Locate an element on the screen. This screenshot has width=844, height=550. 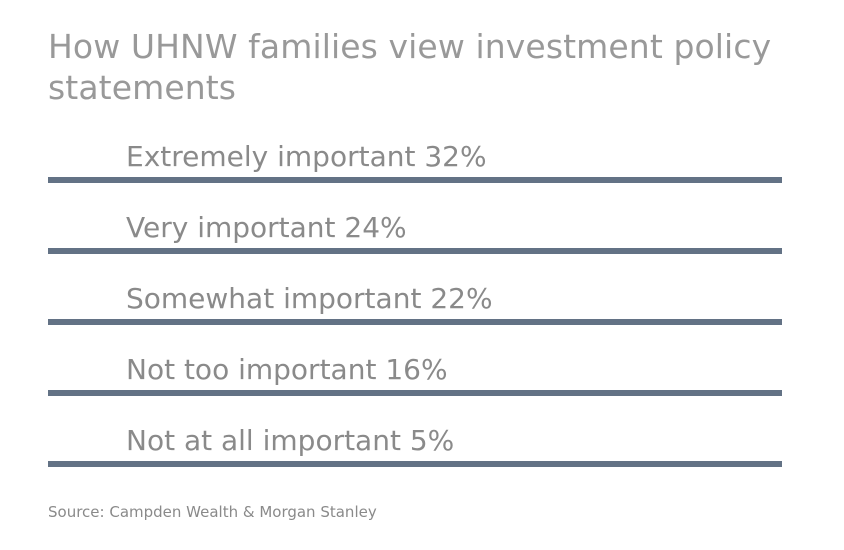
response-label: Not at all important 5% is located at coordinates (290, 440).